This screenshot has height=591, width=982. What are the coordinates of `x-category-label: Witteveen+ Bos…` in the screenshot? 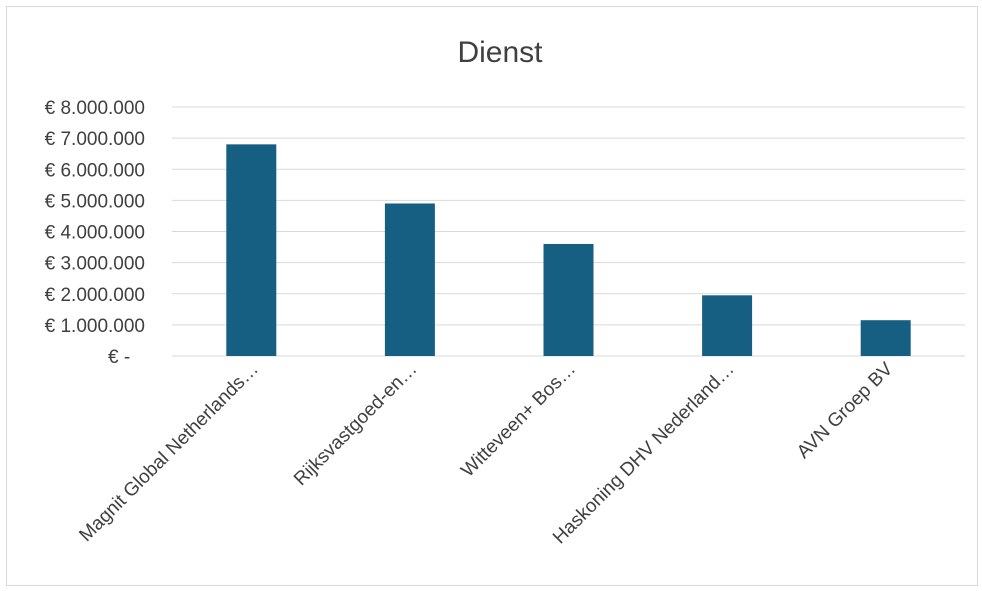 It's located at (518, 420).